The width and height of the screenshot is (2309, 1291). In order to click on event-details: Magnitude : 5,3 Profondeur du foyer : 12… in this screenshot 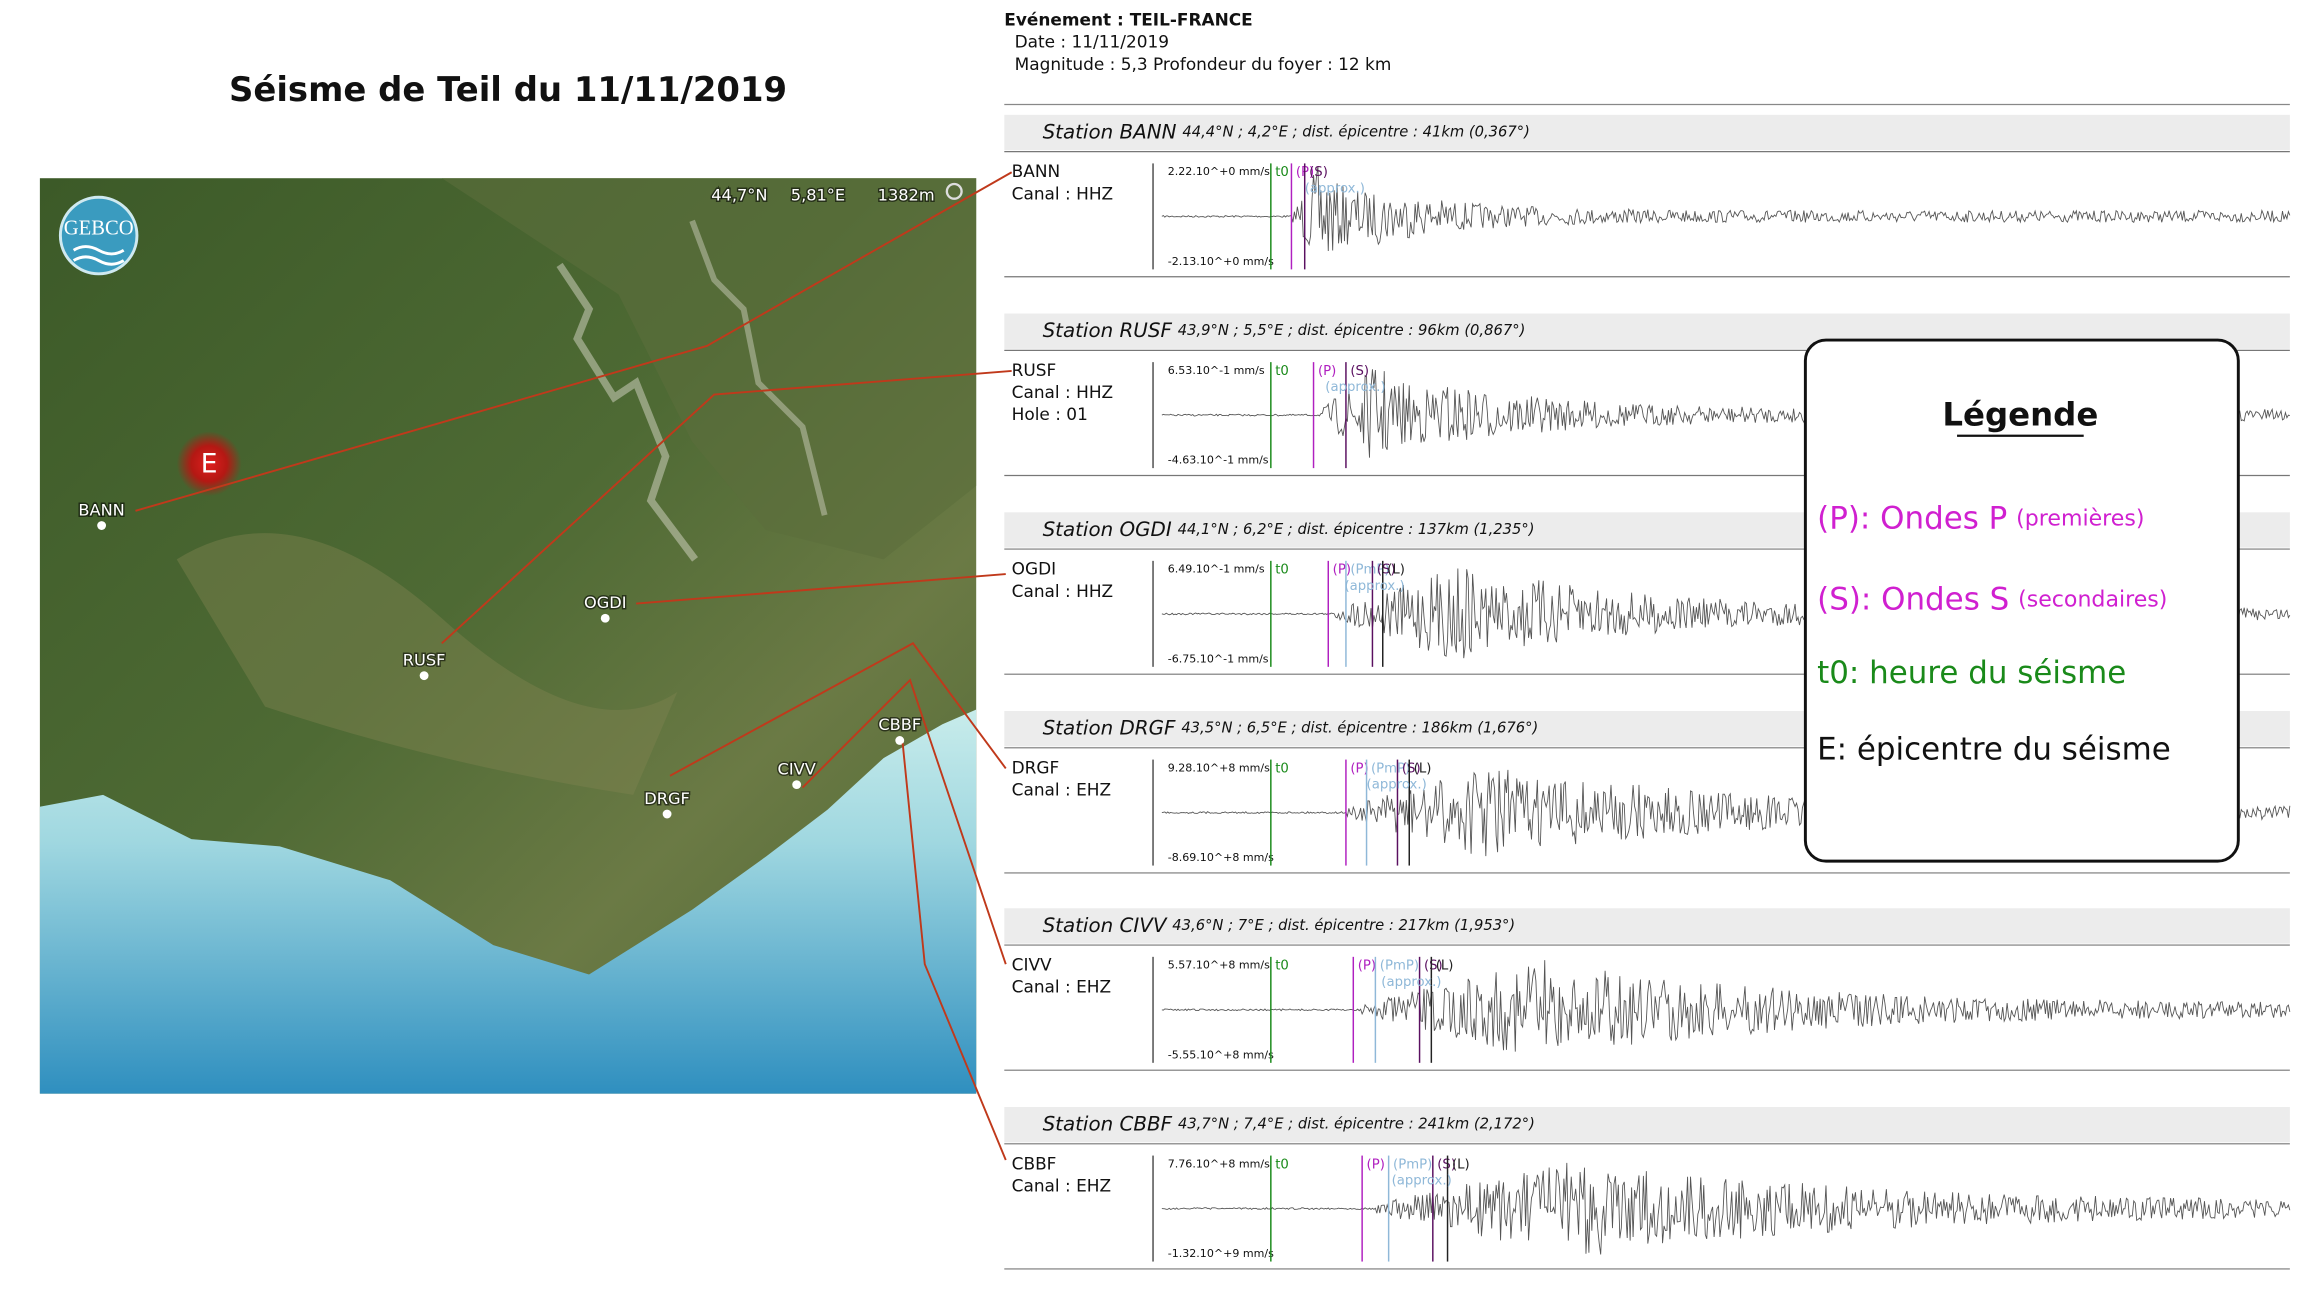, I will do `click(1203, 64)`.